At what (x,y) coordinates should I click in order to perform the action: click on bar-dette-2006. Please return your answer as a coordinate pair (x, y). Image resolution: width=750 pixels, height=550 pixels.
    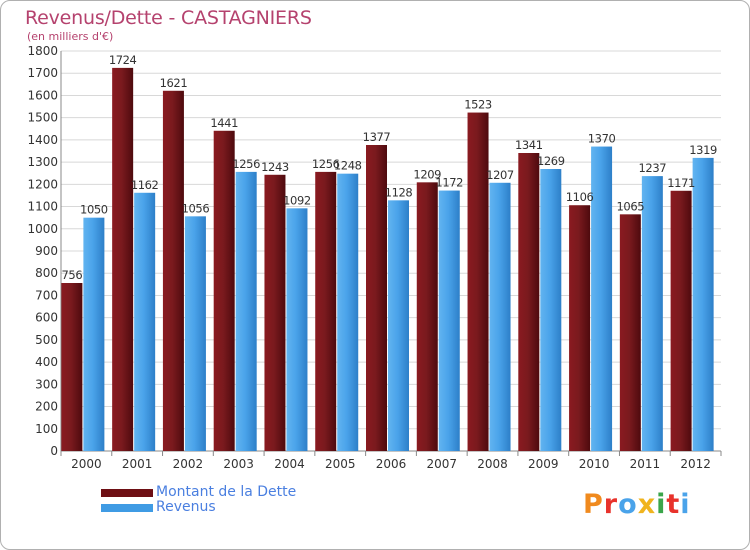
    Looking at the image, I should click on (376, 298).